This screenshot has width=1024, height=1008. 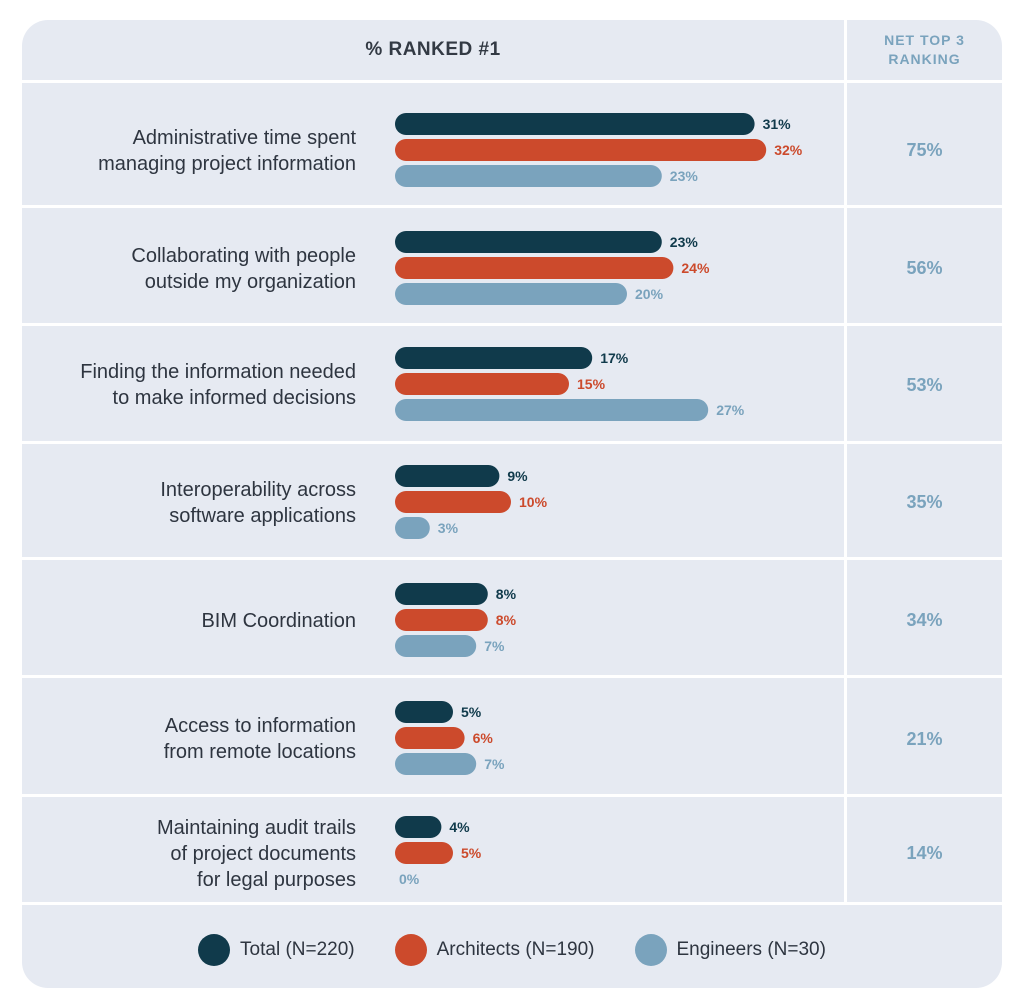 I want to click on row-label-line: managing project information, so click(x=227, y=164).